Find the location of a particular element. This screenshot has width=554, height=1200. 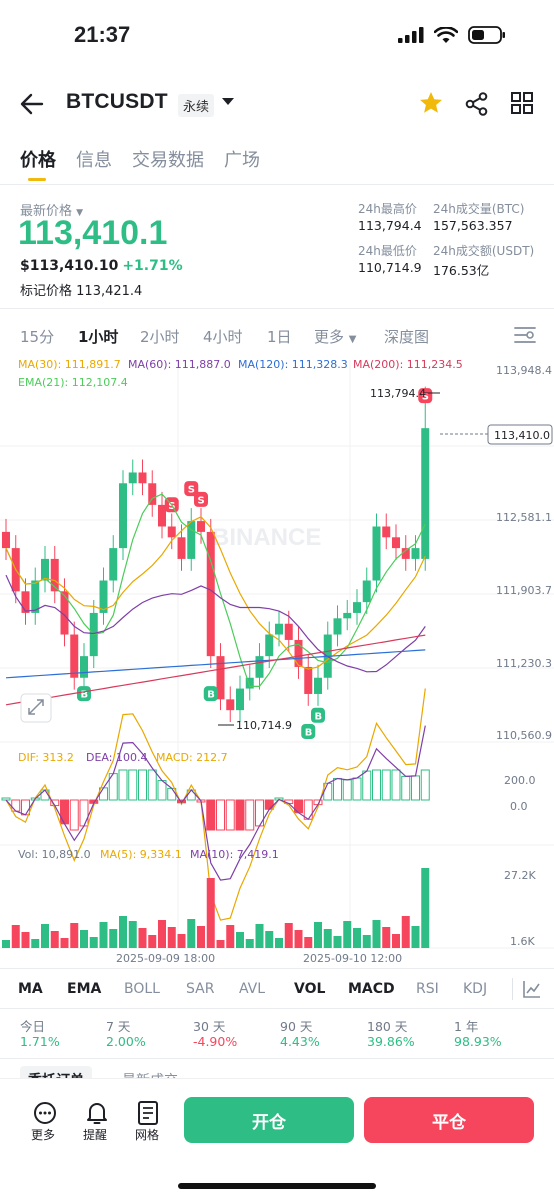

vol-btc-label: 24h成交量(BTC) is located at coordinates (479, 209).